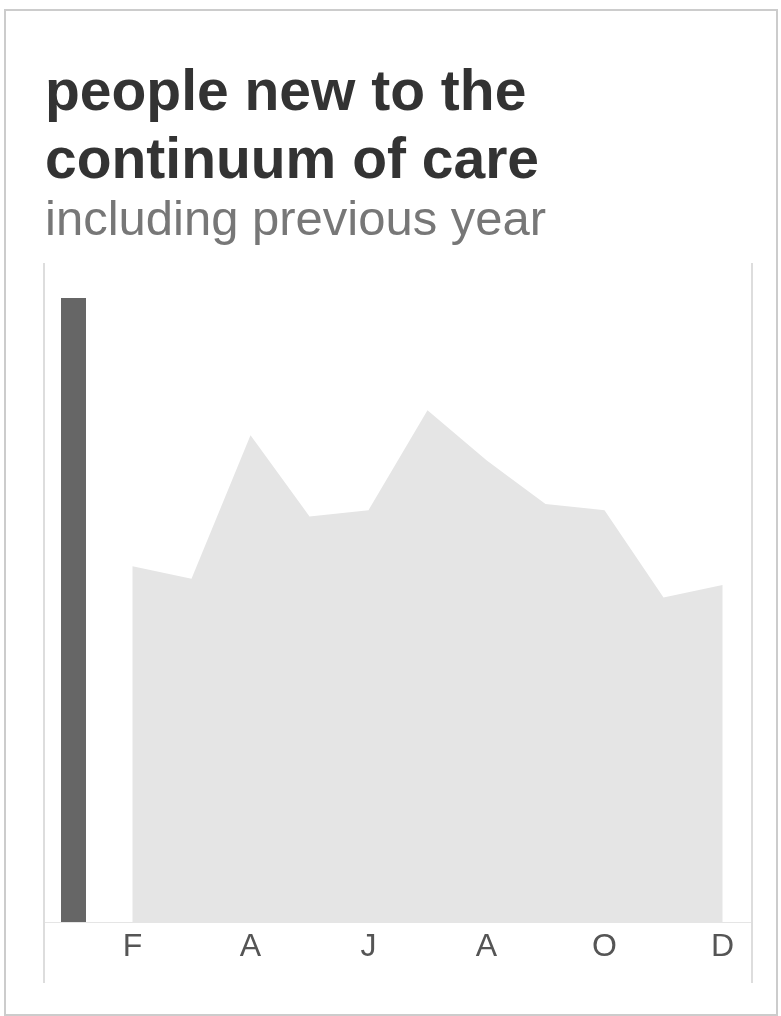  Describe the element at coordinates (296, 218) in the screenshot. I see `chart-subtitle: including previous year` at that location.